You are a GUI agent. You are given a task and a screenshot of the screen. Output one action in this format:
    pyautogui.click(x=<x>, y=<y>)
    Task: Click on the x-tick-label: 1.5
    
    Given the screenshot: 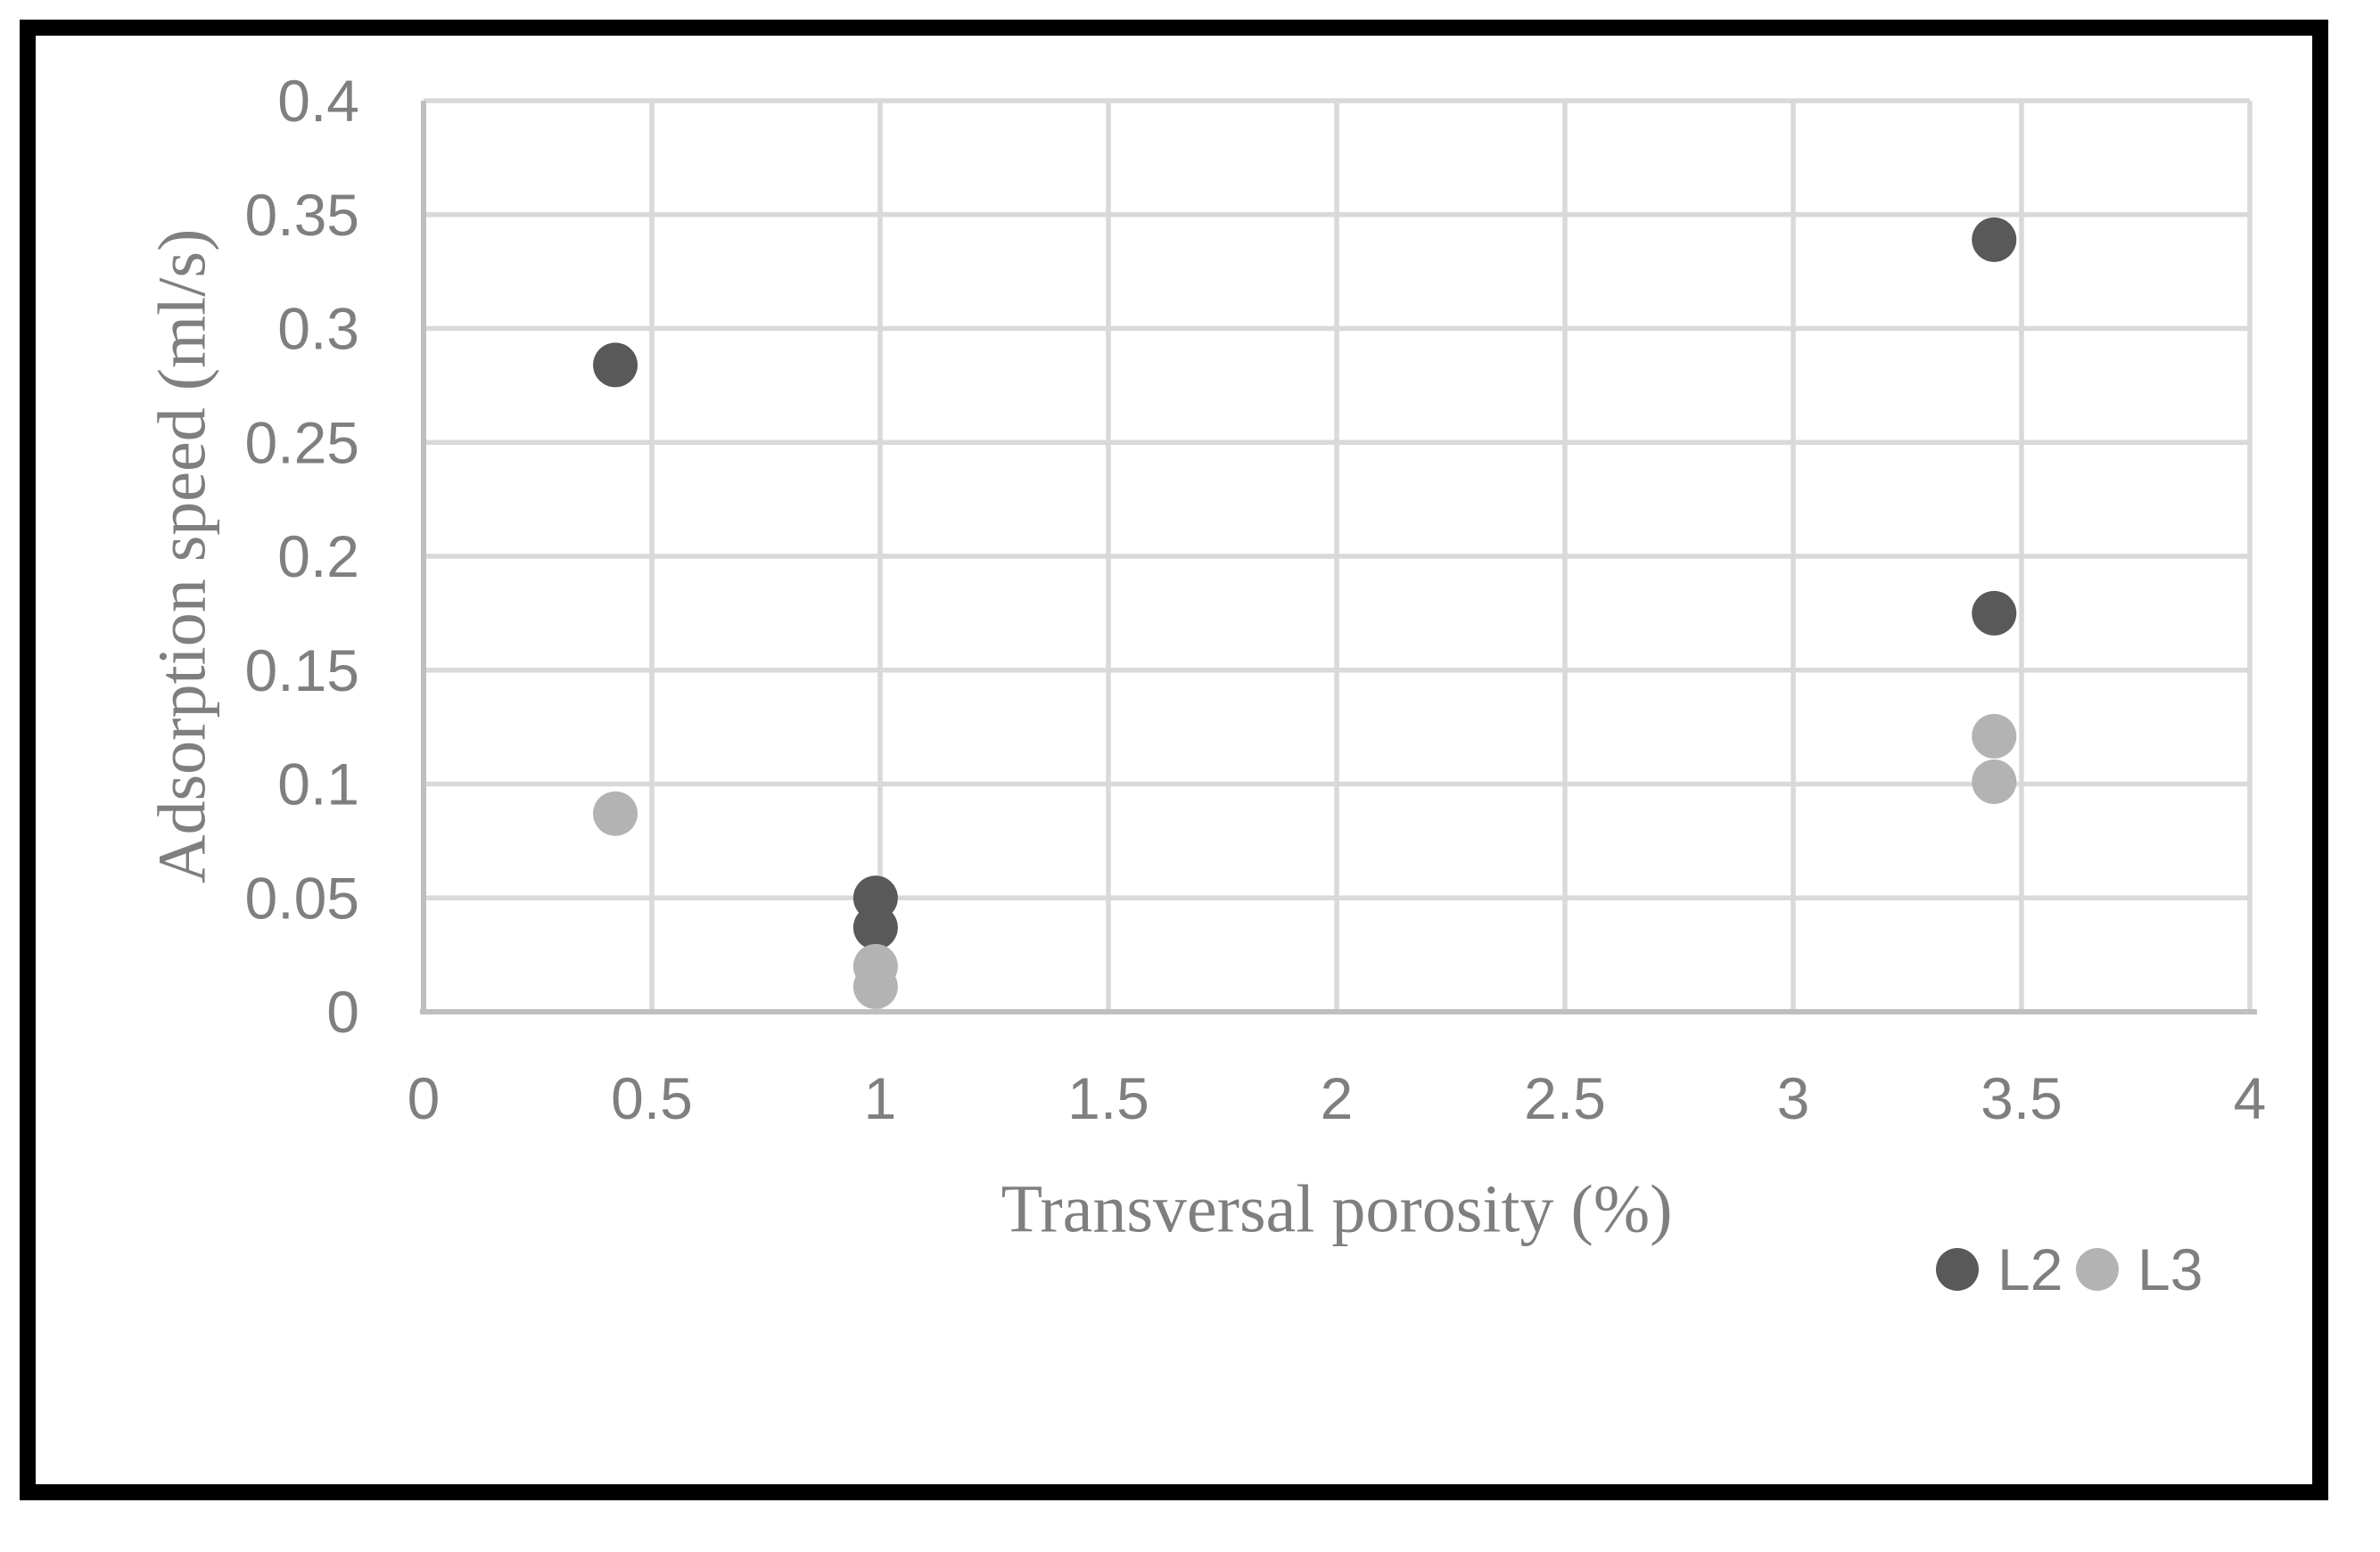 What is the action you would take?
    pyautogui.click(x=1108, y=1098)
    